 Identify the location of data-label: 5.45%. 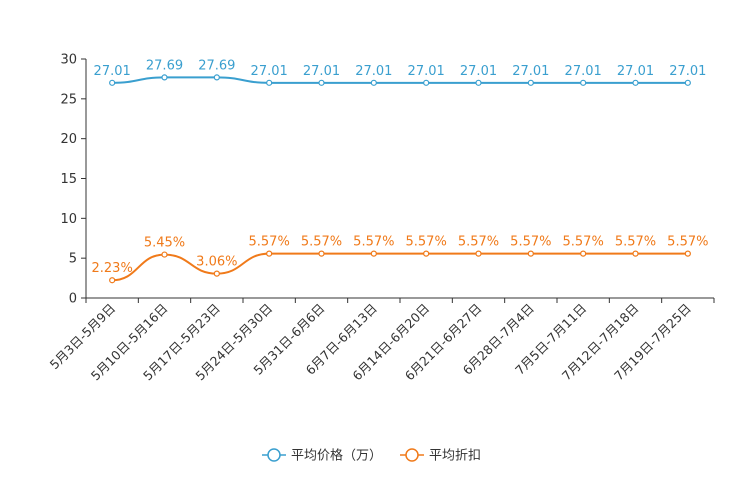
(164, 243).